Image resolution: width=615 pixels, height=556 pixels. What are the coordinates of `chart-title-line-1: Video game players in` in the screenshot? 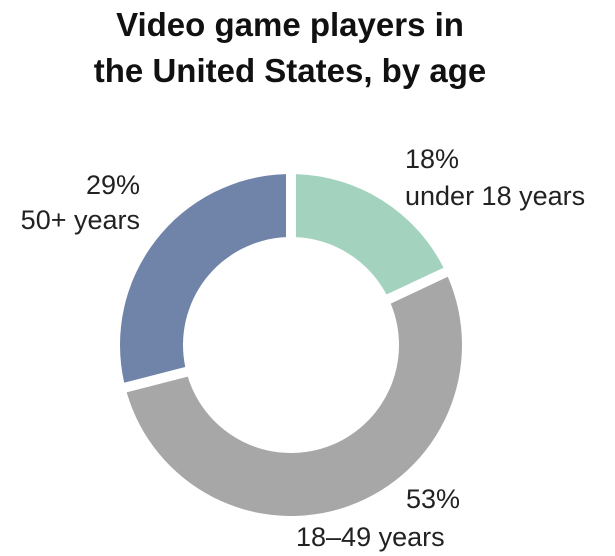 It's located at (290, 24).